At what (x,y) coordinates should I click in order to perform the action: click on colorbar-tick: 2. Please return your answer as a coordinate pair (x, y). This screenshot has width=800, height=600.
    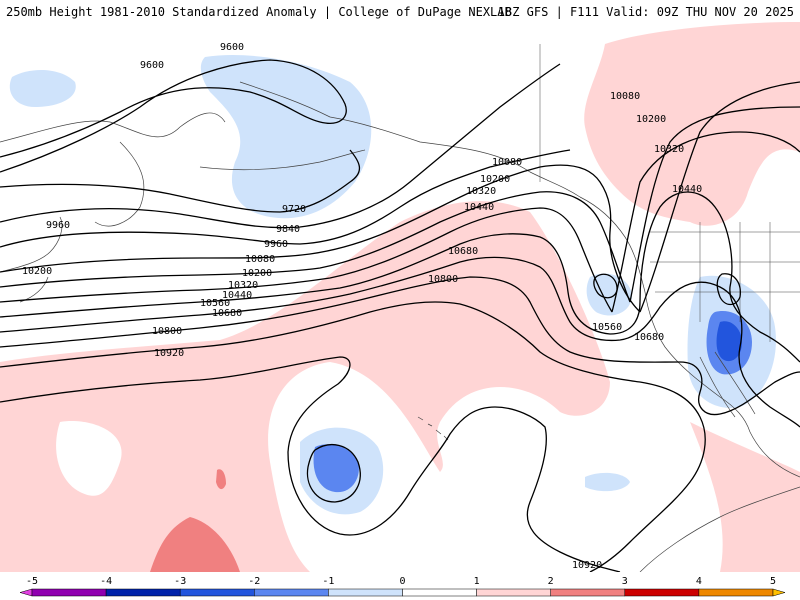
    Looking at the image, I should click on (551, 581).